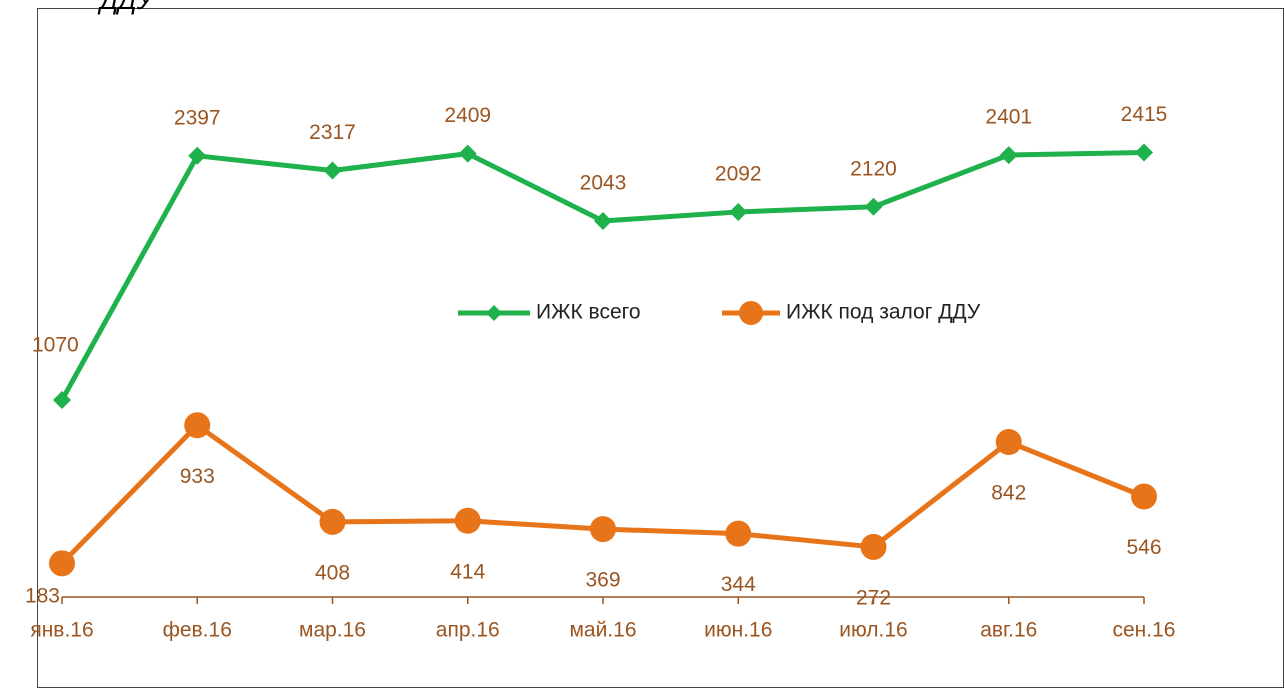 The height and width of the screenshot is (689, 1286). What do you see at coordinates (467, 115) in the screenshot?
I see `data-label: 2409` at bounding box center [467, 115].